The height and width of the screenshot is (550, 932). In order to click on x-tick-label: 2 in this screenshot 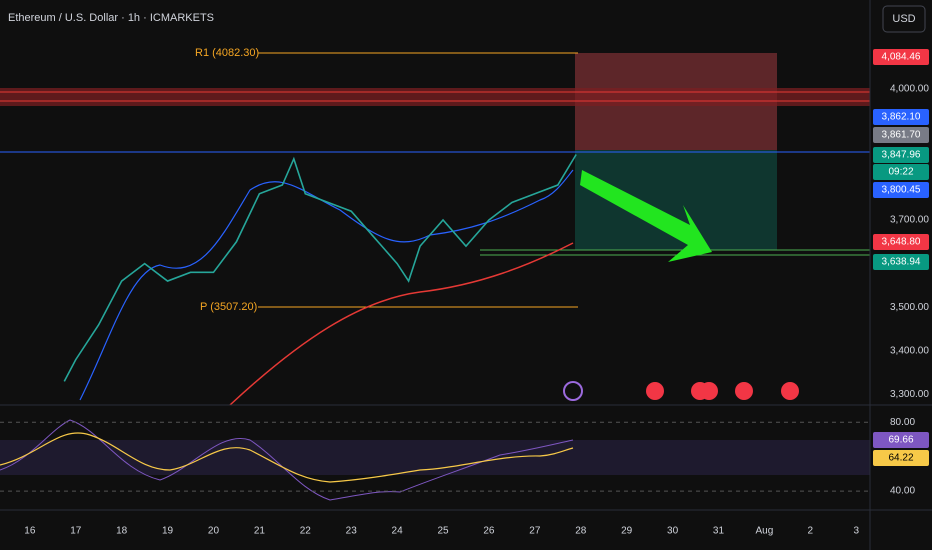, I will do `click(811, 531)`.